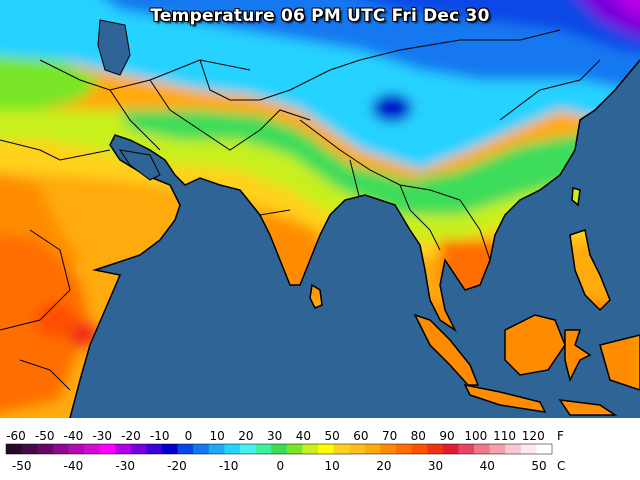 This screenshot has height=480, width=640. I want to click on celsius-tick: 10, so click(331, 466).